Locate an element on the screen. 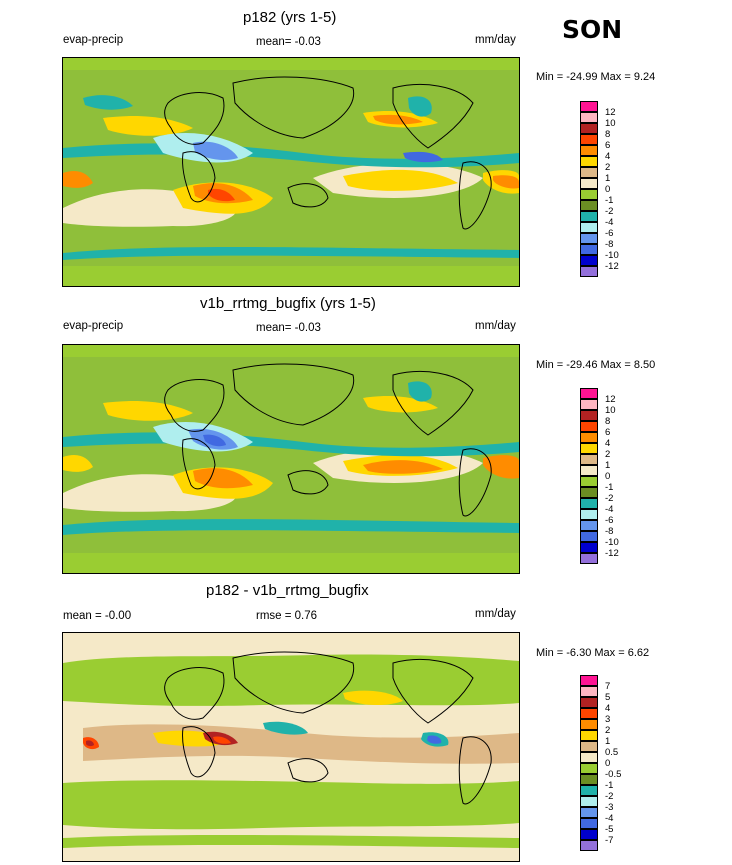 The width and height of the screenshot is (732, 865). panel2-units-label: mm/day is located at coordinates (495, 326).